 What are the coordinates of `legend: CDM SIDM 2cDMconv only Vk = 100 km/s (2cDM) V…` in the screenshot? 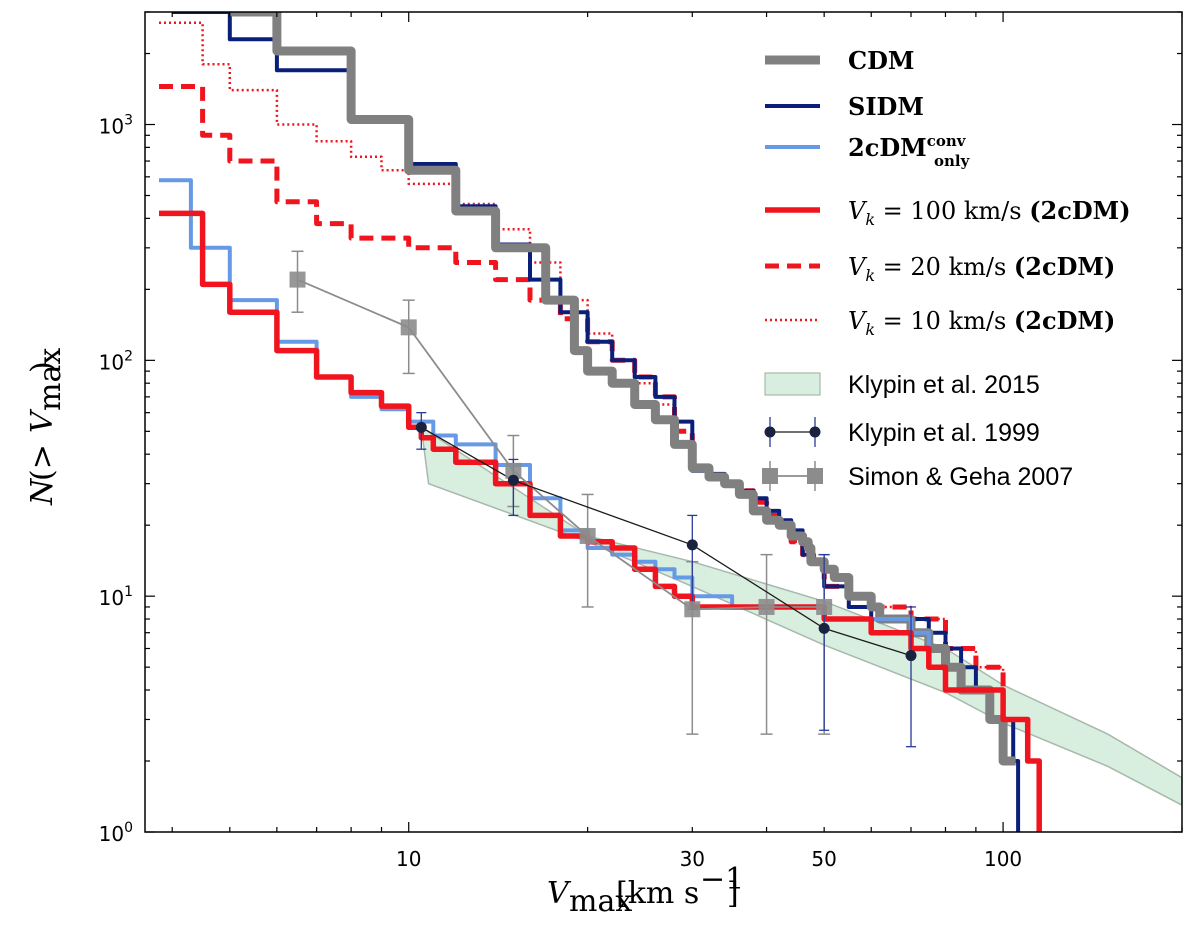 It's located at (946, 268).